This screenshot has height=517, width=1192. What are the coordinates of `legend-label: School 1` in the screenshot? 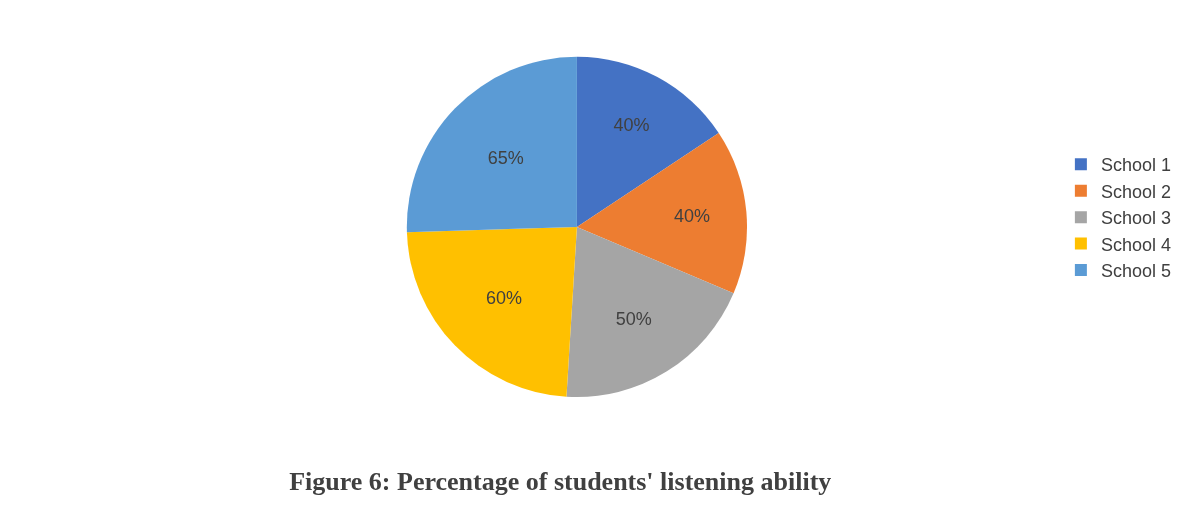 It's located at (1135, 165).